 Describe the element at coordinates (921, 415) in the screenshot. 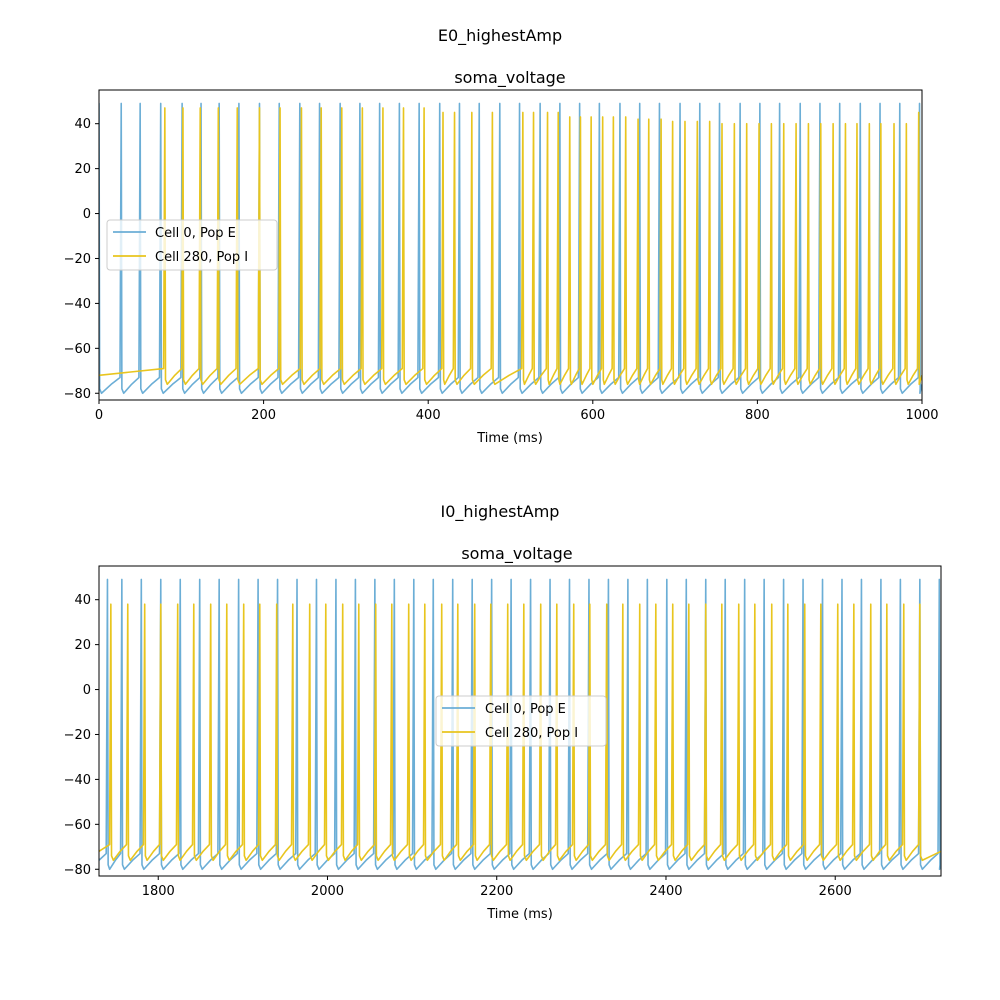

I see `x-tick-label: 1000` at that location.